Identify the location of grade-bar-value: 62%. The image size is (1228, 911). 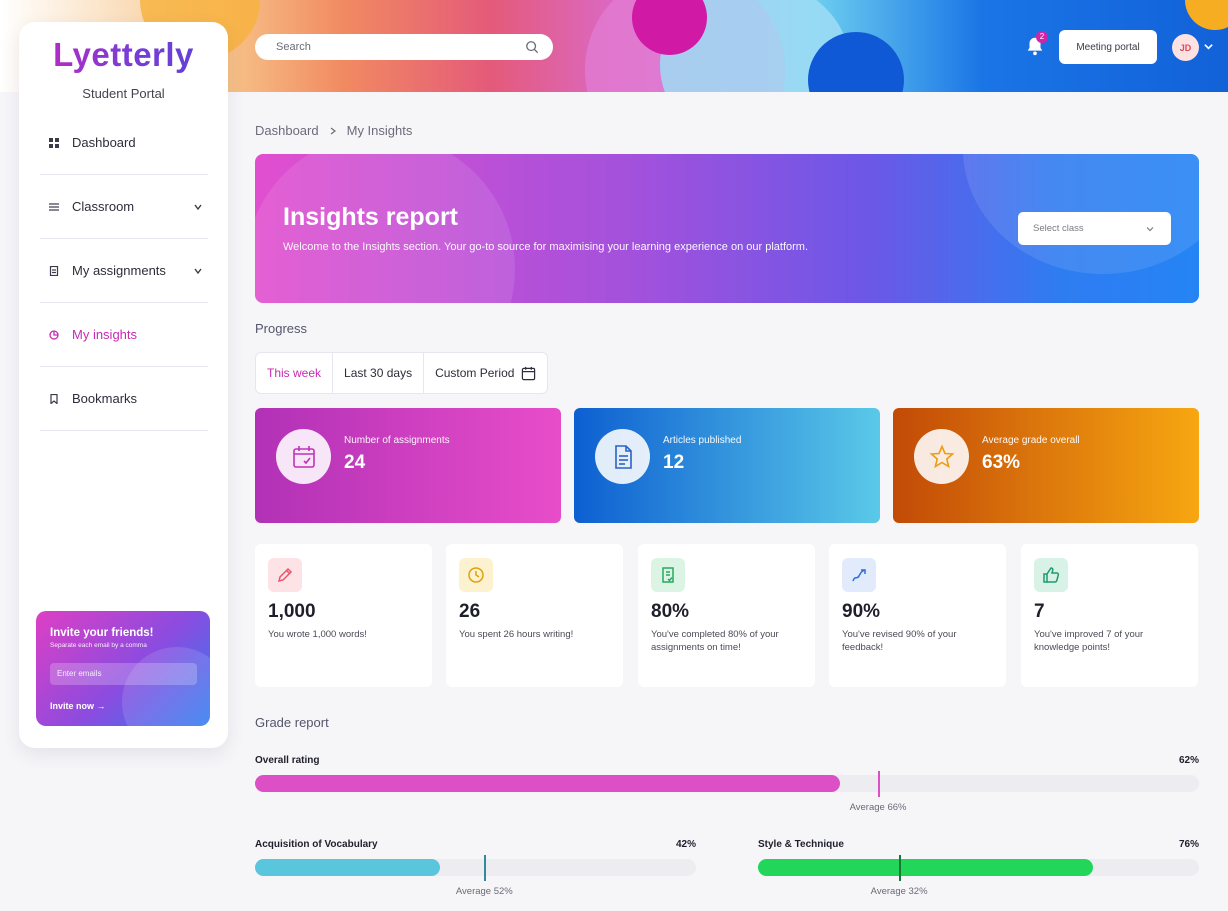
(1188, 760).